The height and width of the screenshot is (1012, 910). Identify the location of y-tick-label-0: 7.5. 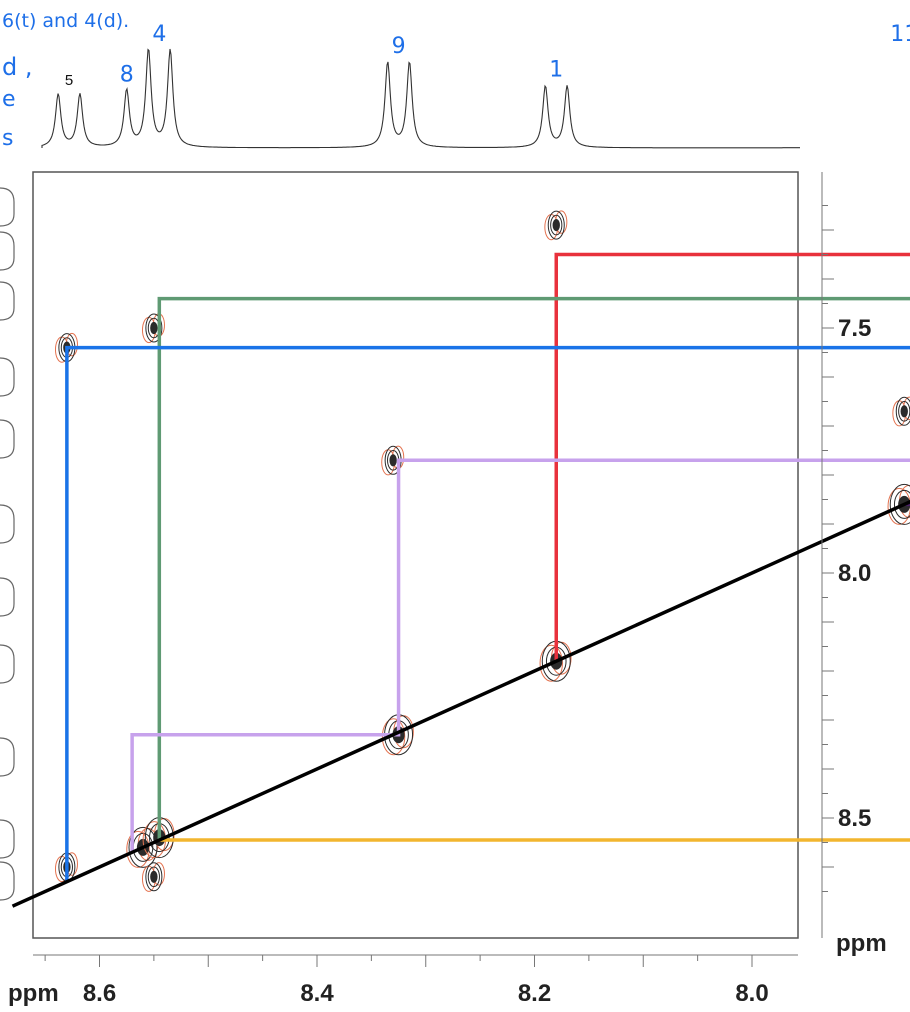
(854, 328).